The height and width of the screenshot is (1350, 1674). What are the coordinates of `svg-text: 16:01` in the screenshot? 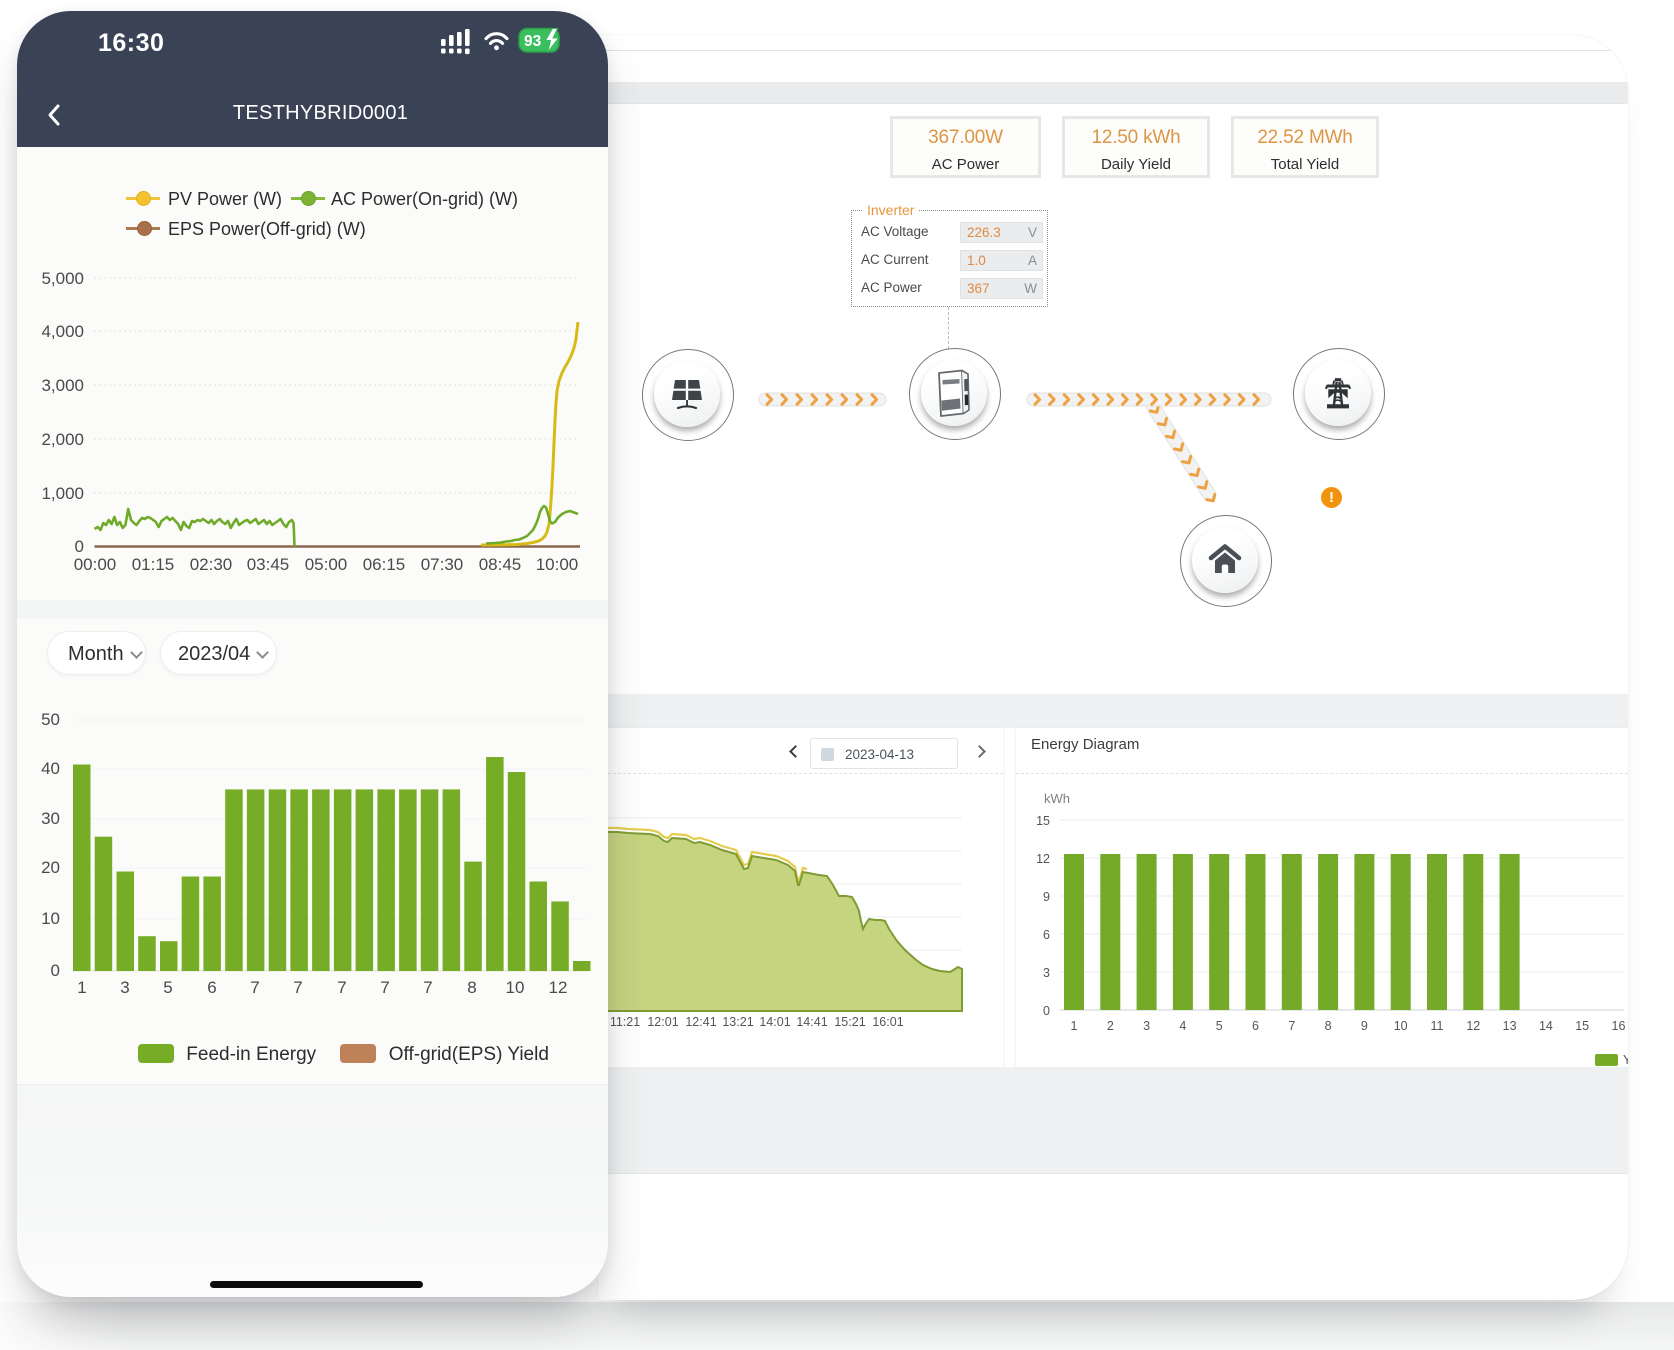 It's located at (887, 1022).